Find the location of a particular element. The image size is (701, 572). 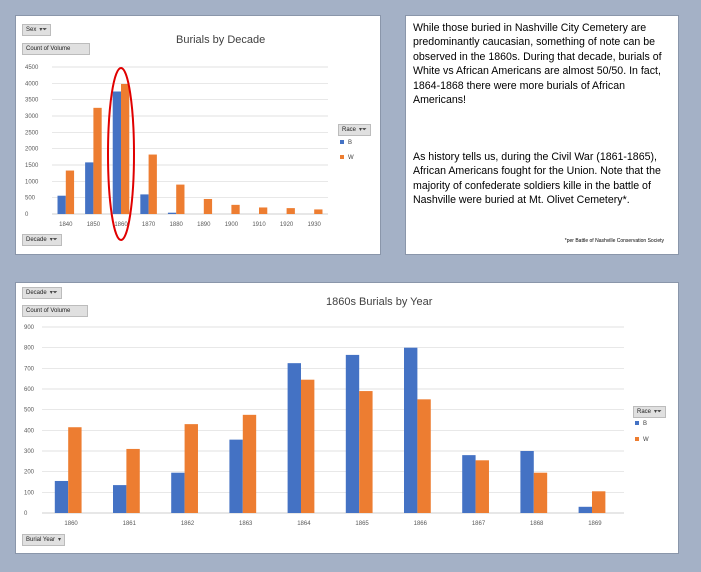

bar-w-1900 is located at coordinates (235, 209).